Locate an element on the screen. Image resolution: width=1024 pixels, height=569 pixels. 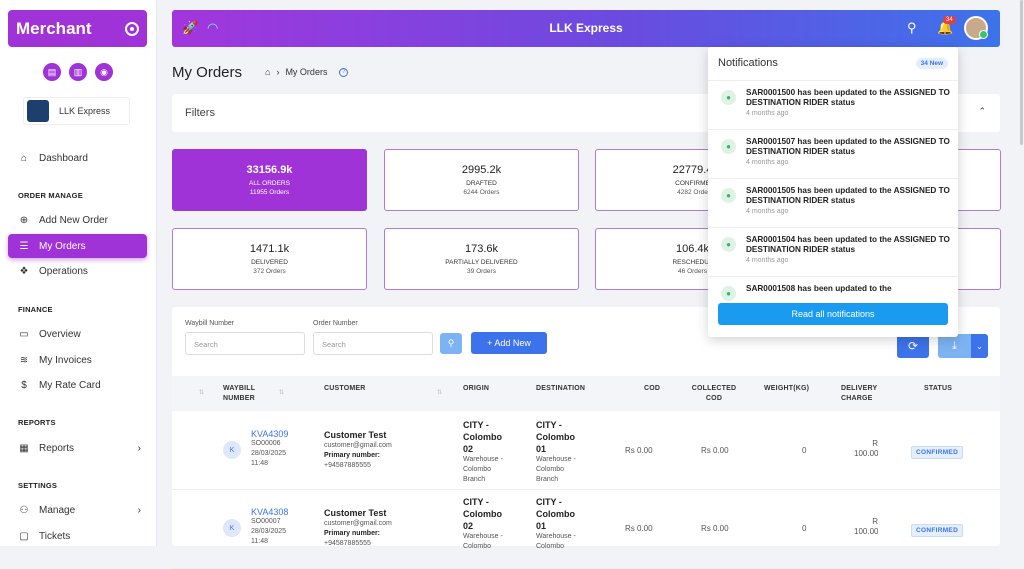
sidebar-item-tickets: ▢ Tickets is located at coordinates (77, 536).